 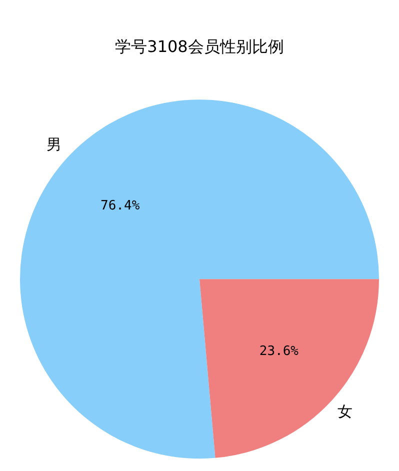 I want to click on data-label: 23.6%, so click(x=279, y=352).